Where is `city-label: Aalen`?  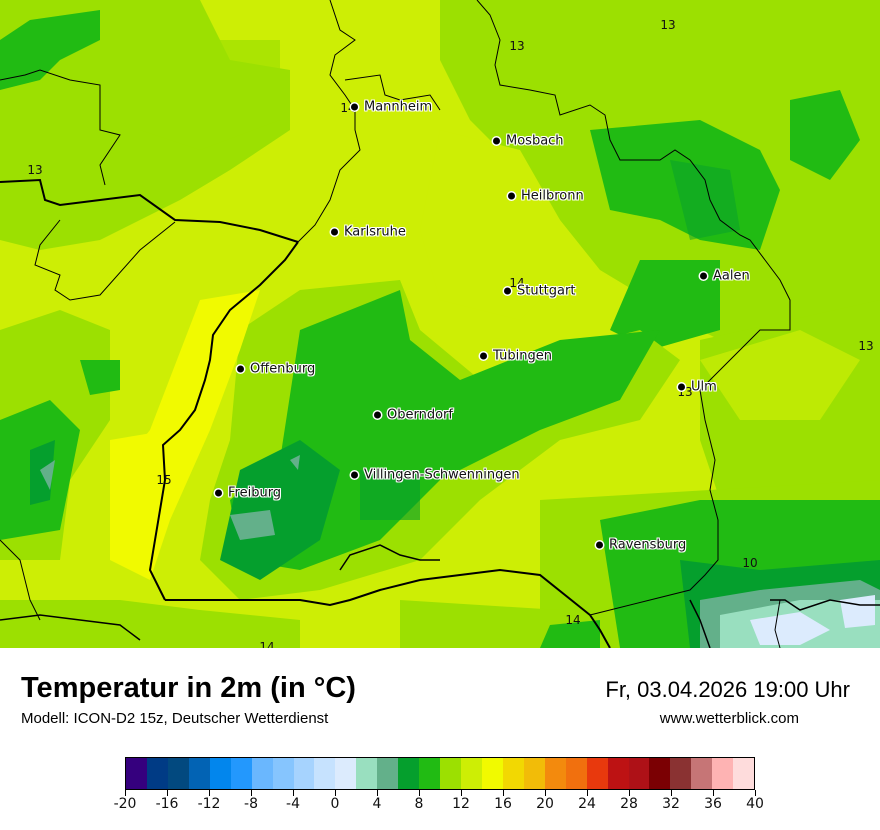
city-label: Aalen is located at coordinates (731, 276).